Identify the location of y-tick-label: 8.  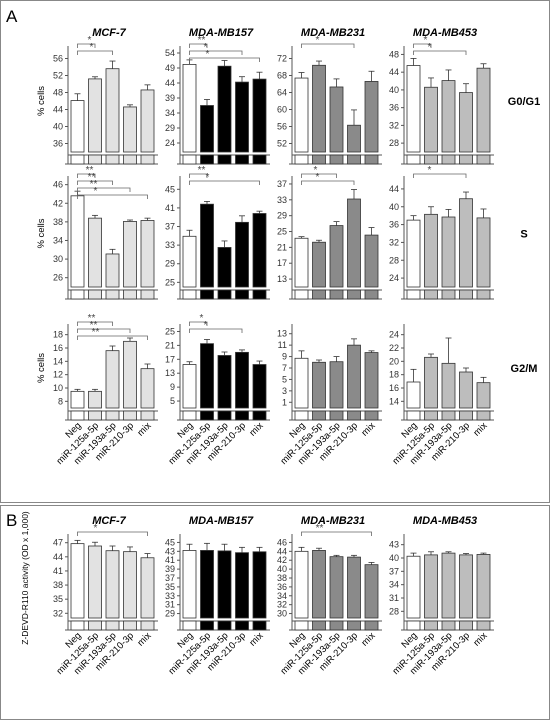
(60, 401).